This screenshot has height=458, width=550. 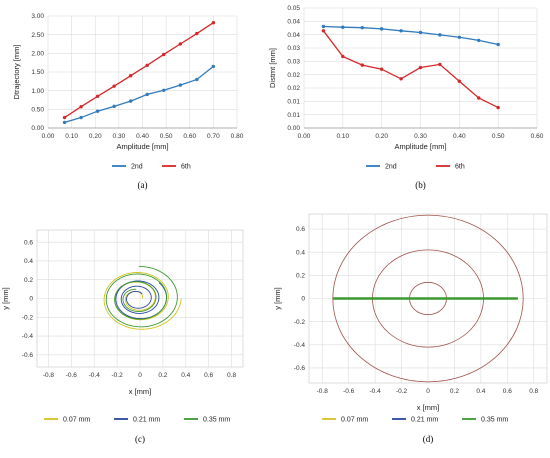 I want to click on legend-label: 2nd, so click(x=391, y=167).